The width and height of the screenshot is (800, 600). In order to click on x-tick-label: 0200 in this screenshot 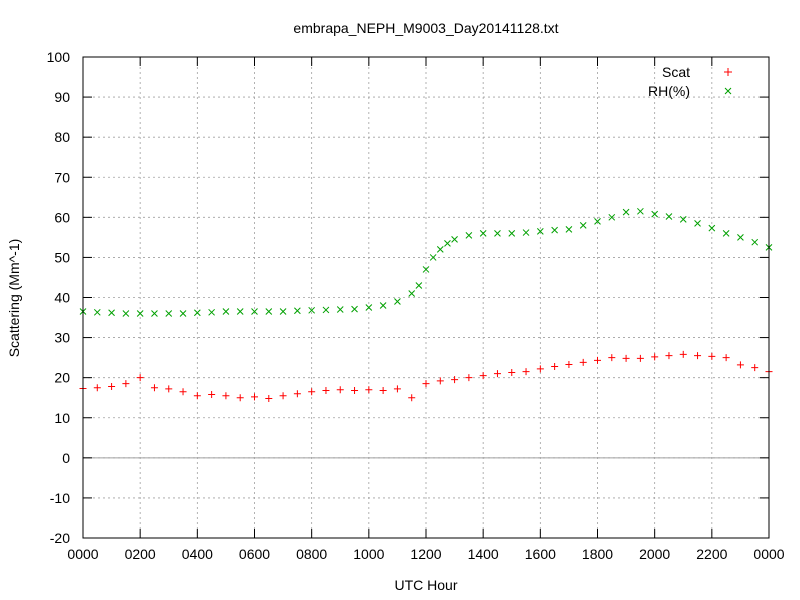, I will do `click(140, 554)`.